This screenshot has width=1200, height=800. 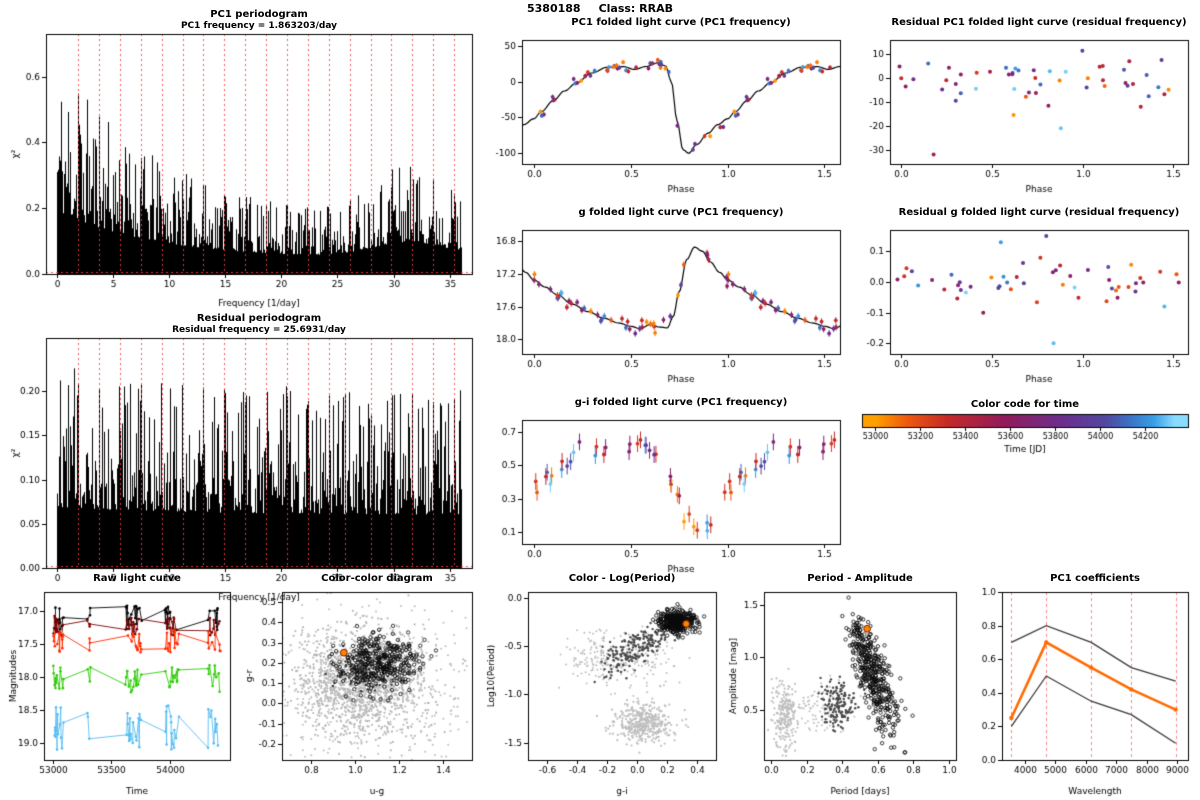 I want to click on time-colorbar-canvas, so click(x=1025, y=430).